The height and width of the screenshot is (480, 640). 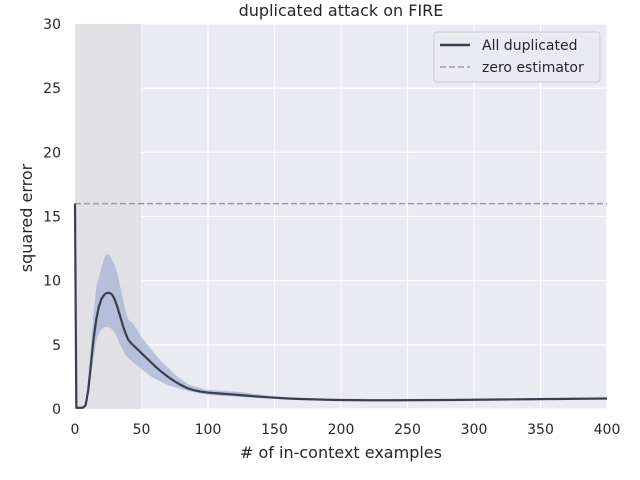 I want to click on x-tick-label: 100, so click(x=208, y=430).